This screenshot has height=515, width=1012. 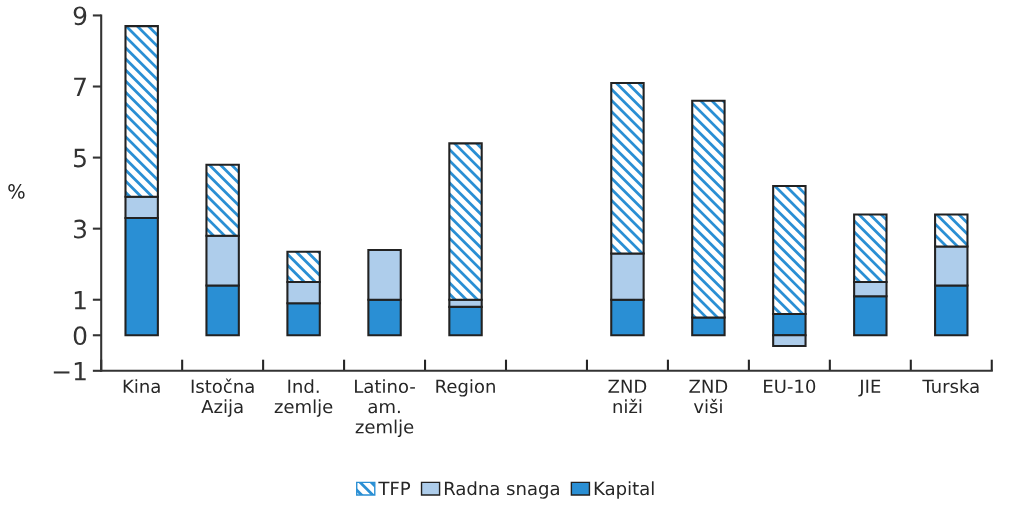 I want to click on legend-label: TFP, so click(x=394, y=488).